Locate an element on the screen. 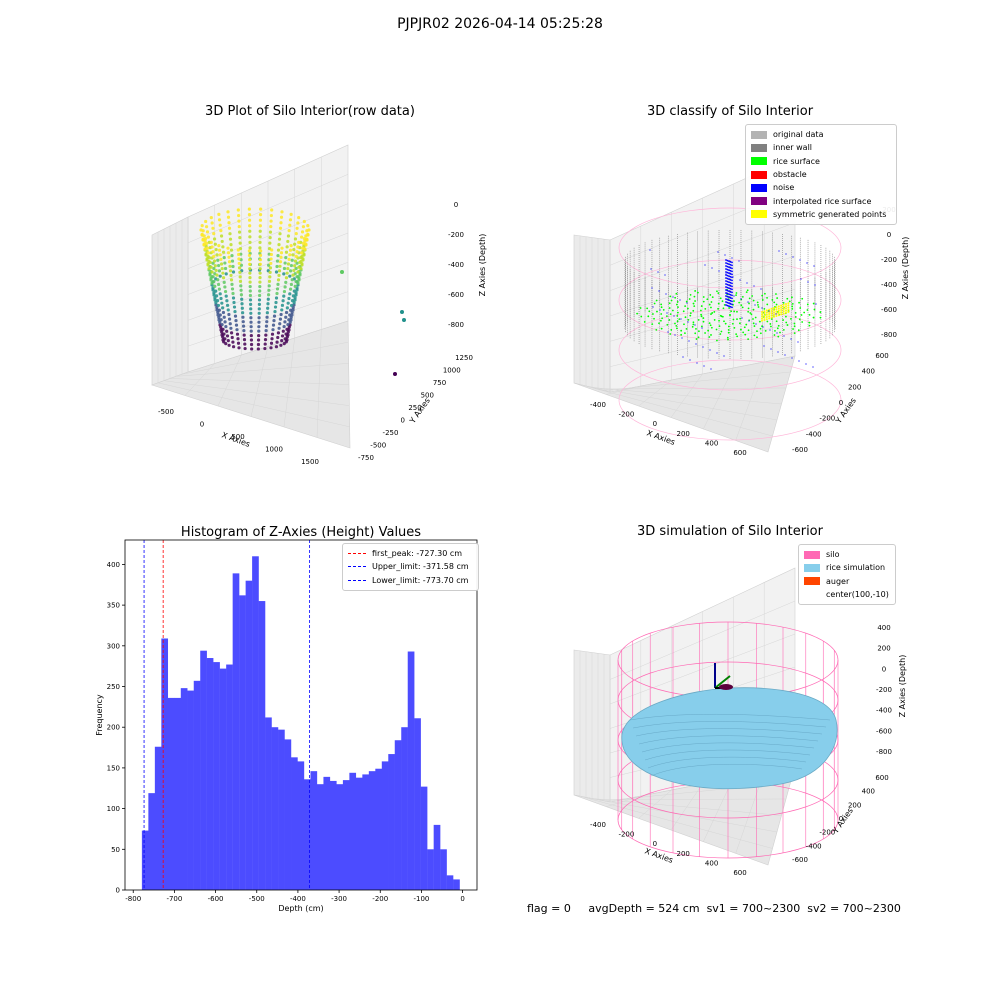  legend-entry: silo is located at coordinates (847, 554).